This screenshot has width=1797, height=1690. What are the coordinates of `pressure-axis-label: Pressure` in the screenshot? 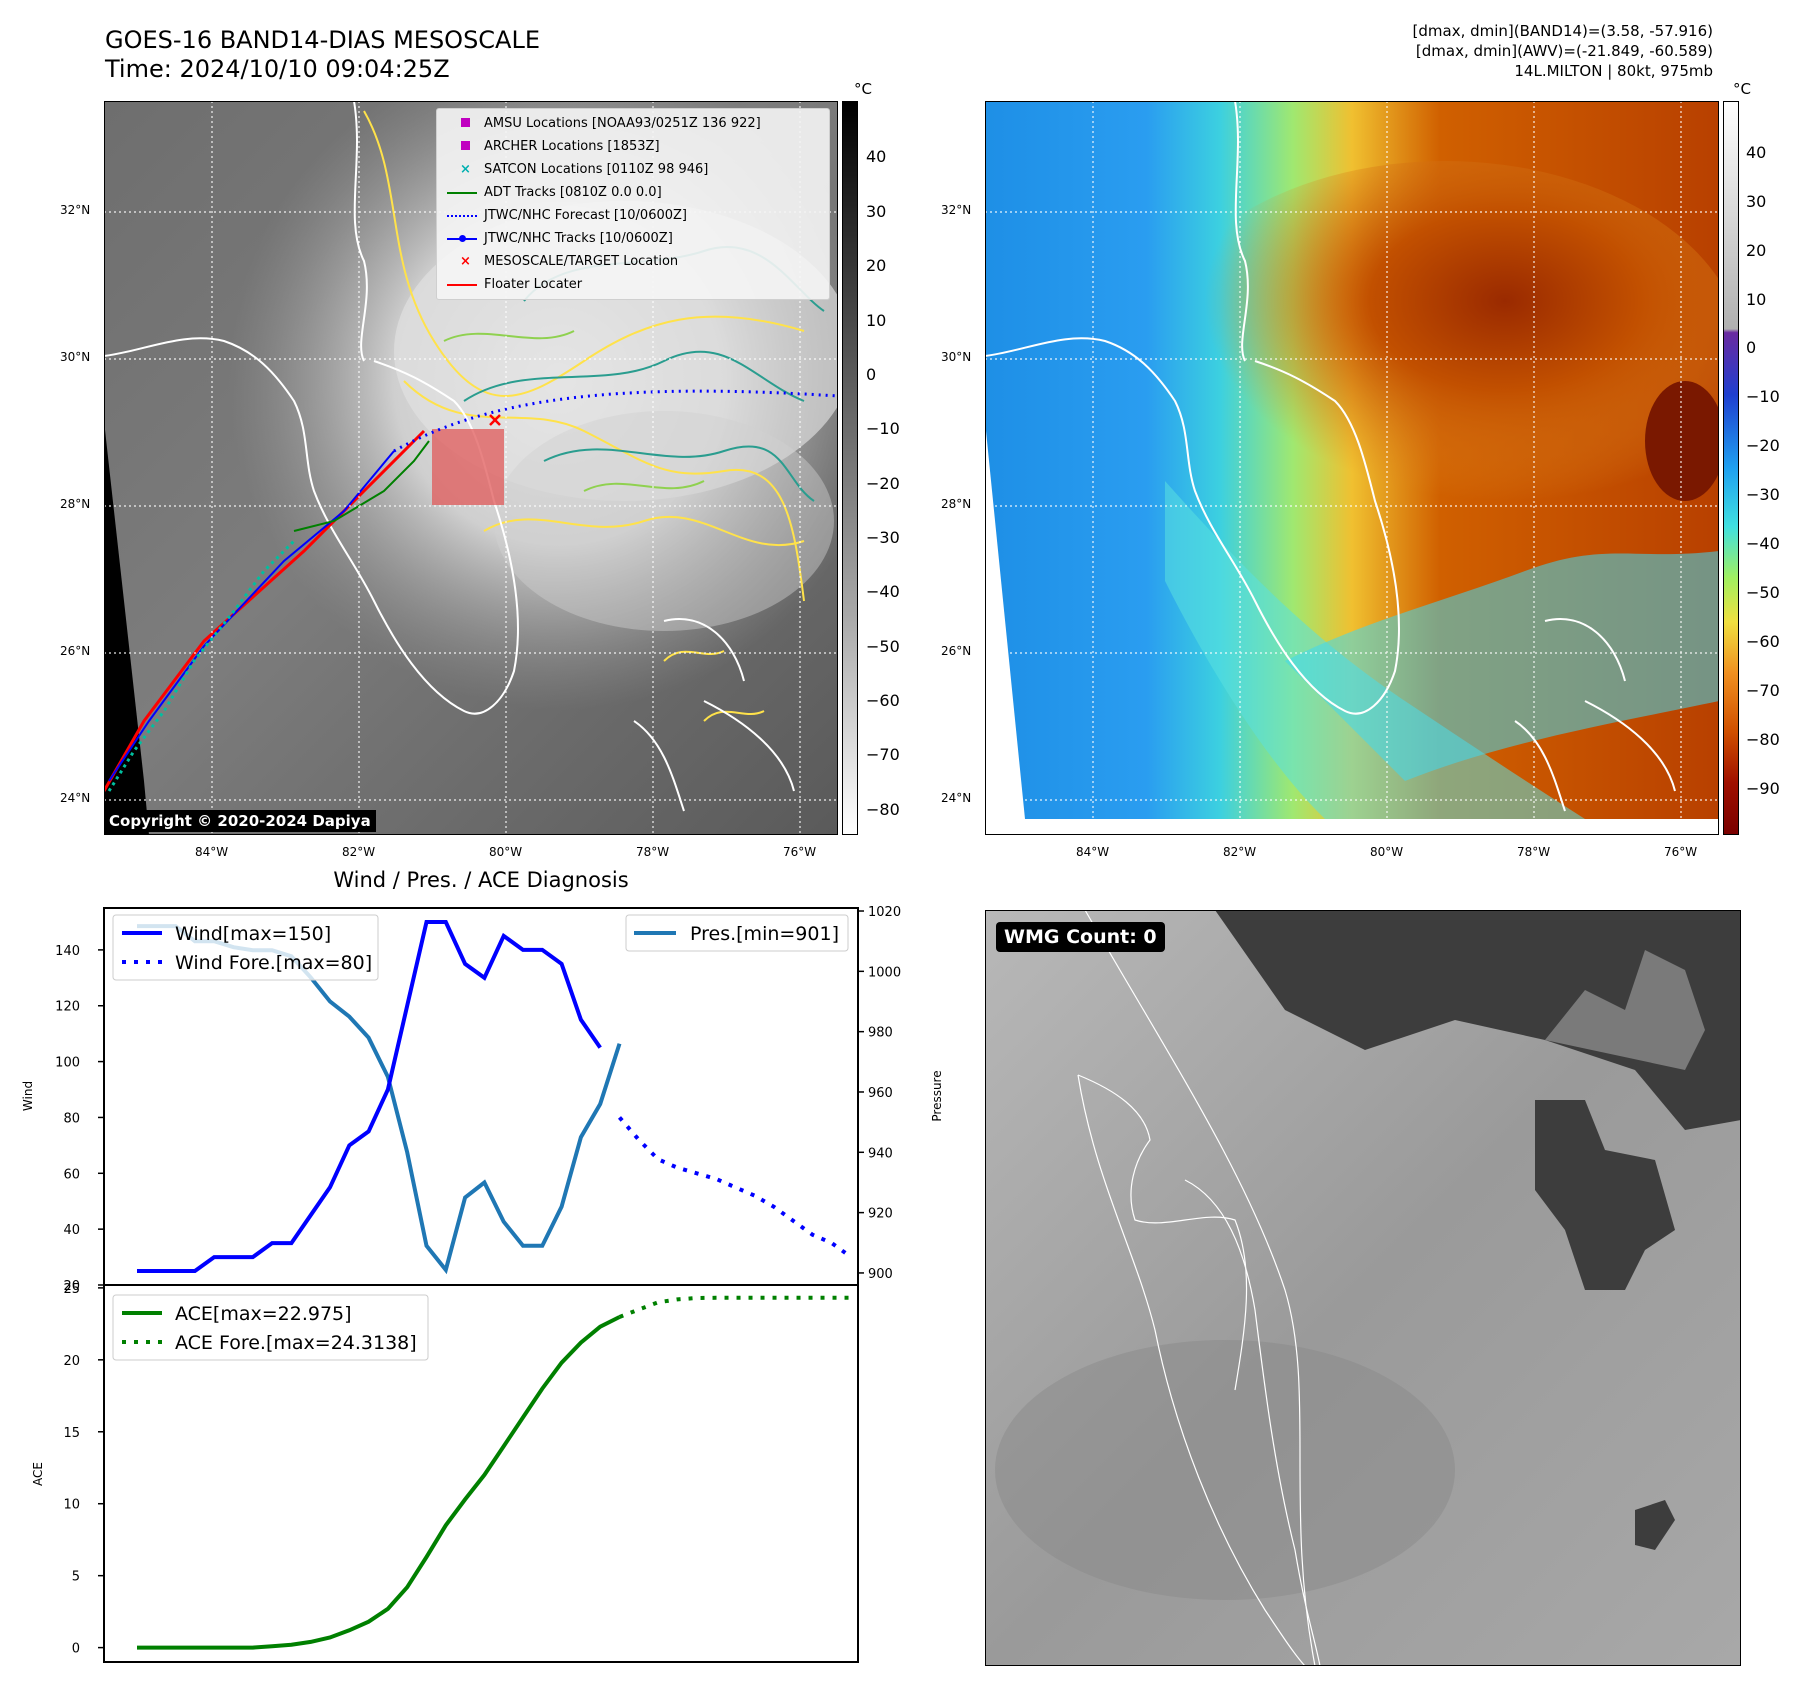 It's located at (937, 1095).